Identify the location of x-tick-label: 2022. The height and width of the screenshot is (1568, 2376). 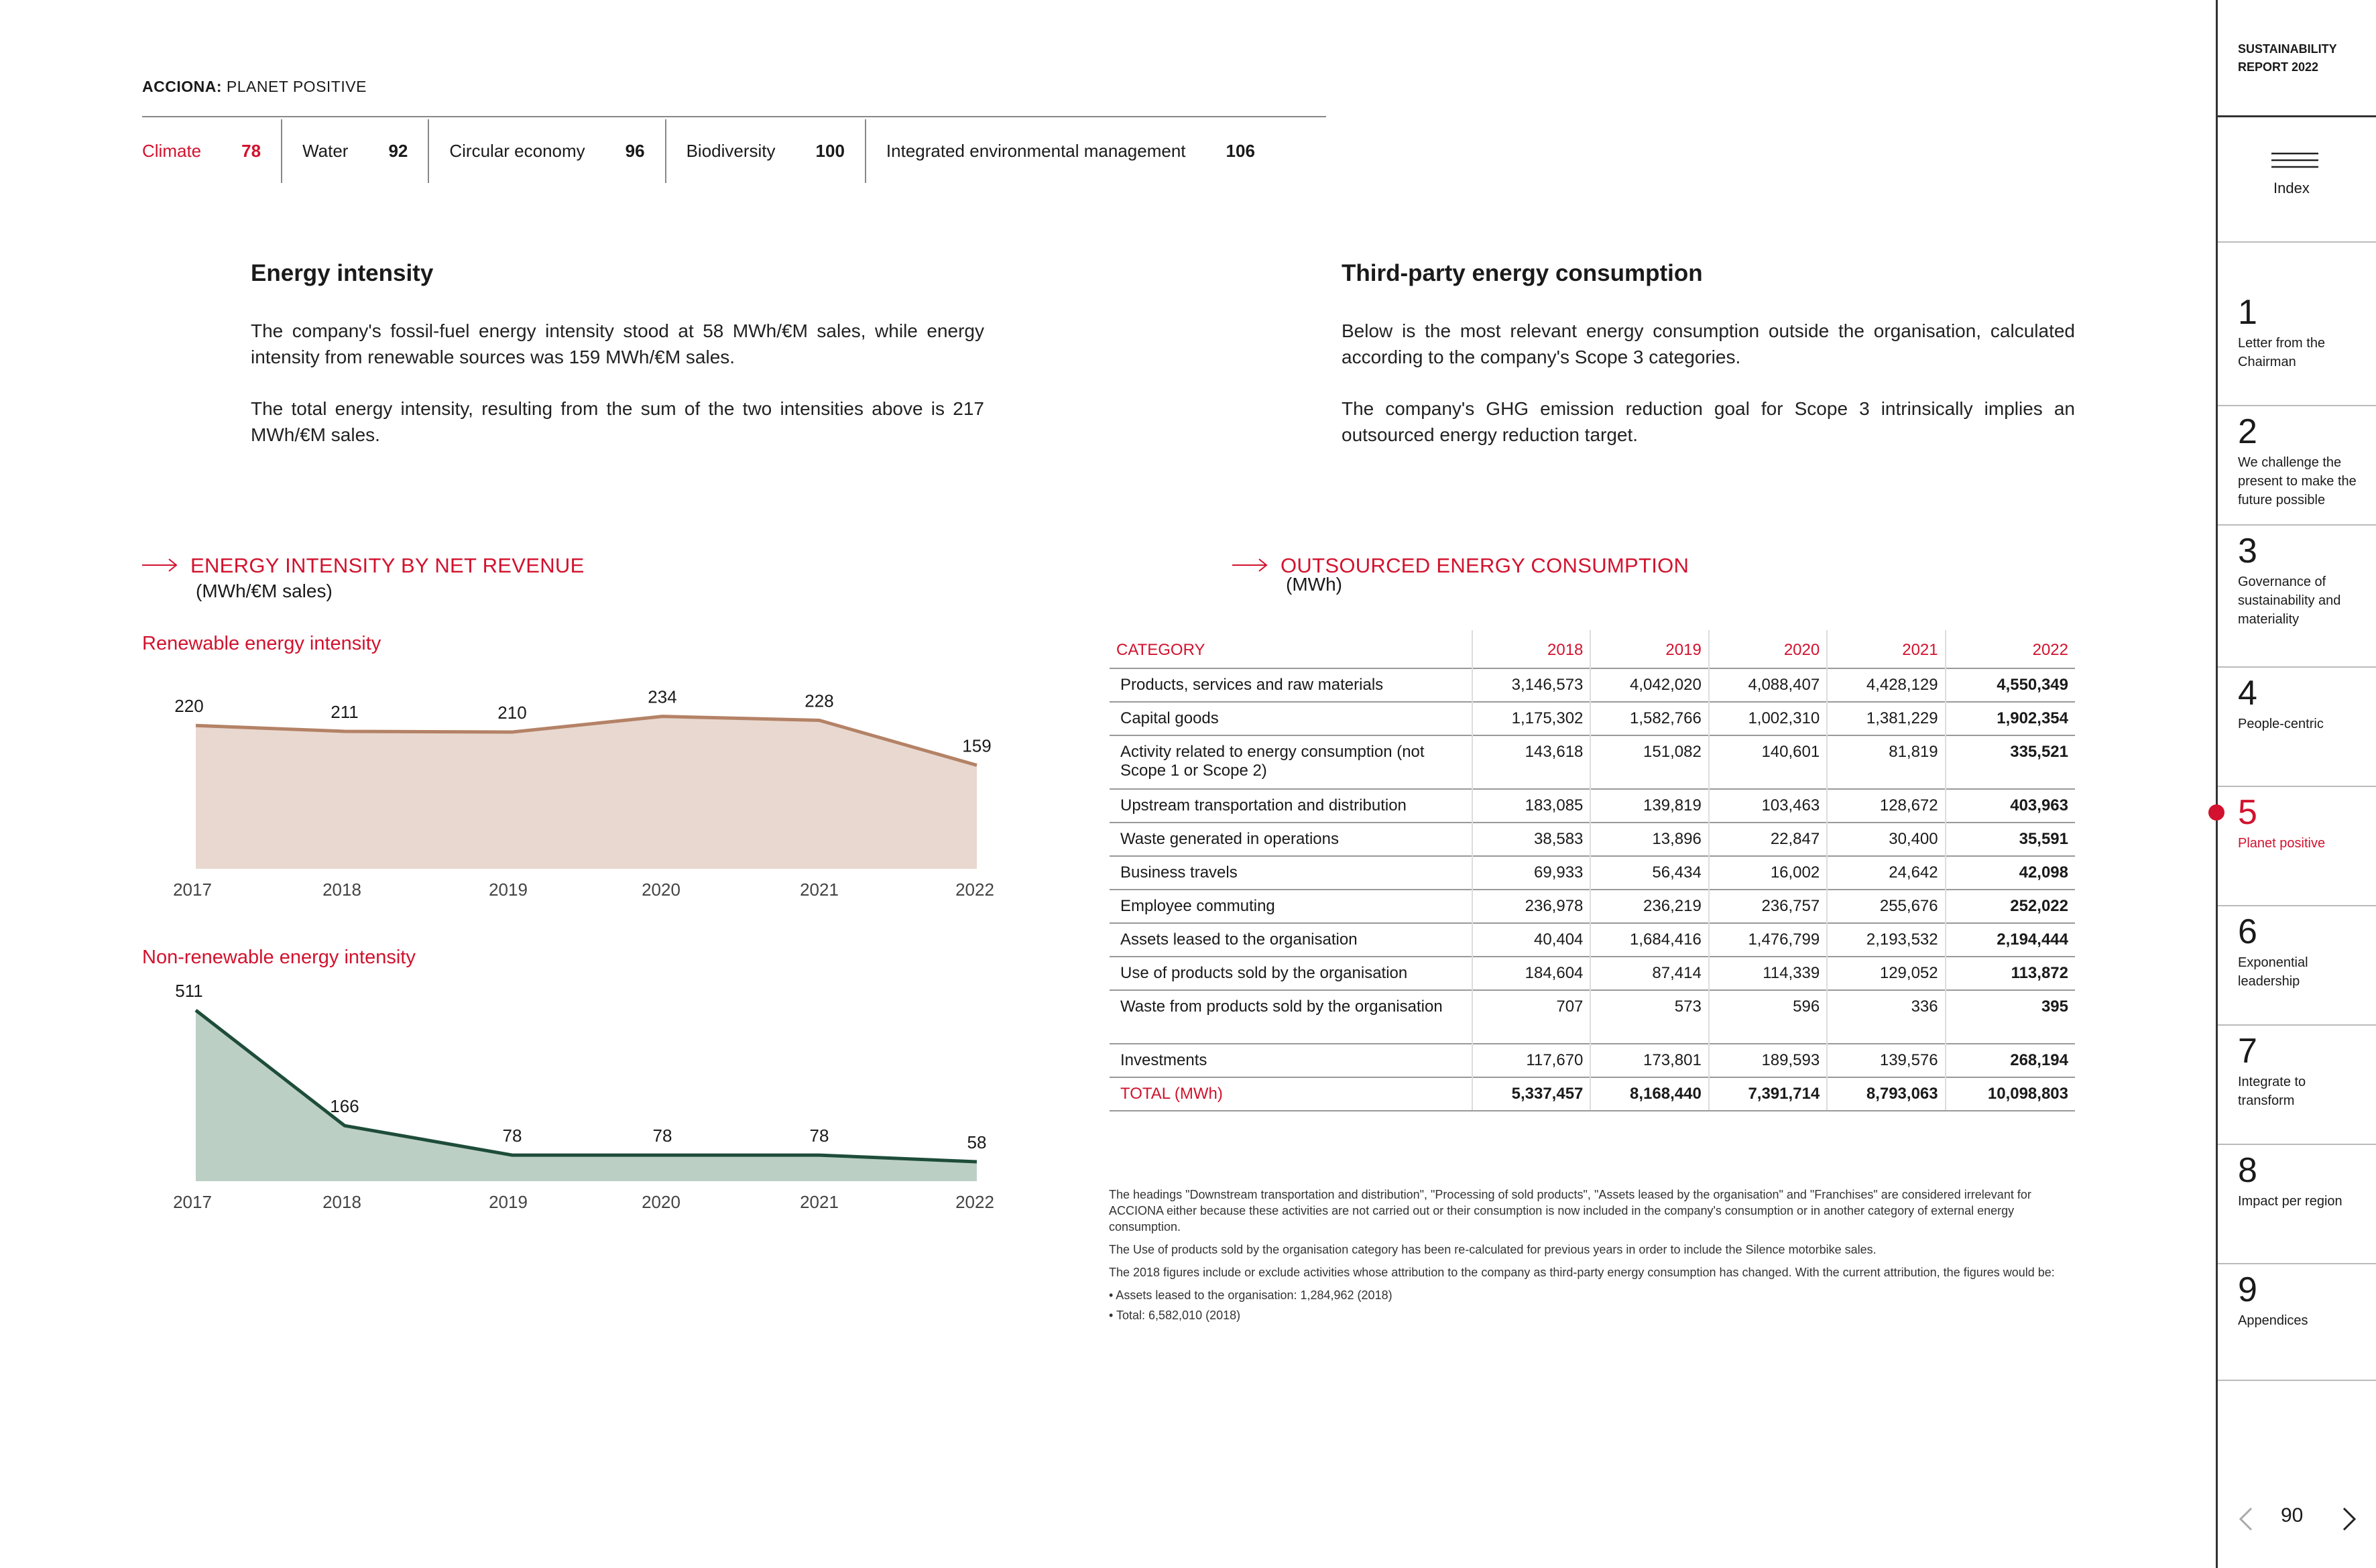
(975, 890).